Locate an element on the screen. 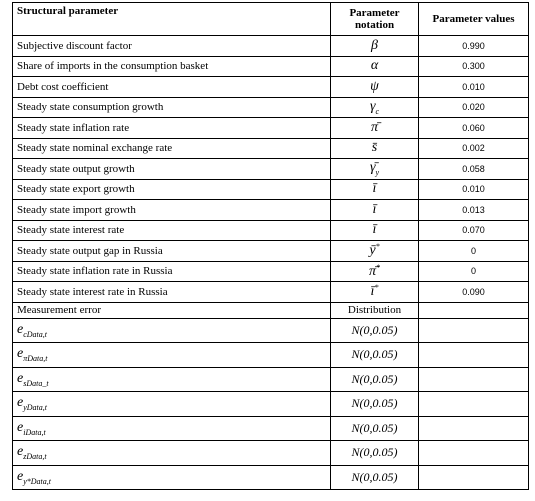  parameter-label: Steady state nominal exchange rate is located at coordinates (171, 148).